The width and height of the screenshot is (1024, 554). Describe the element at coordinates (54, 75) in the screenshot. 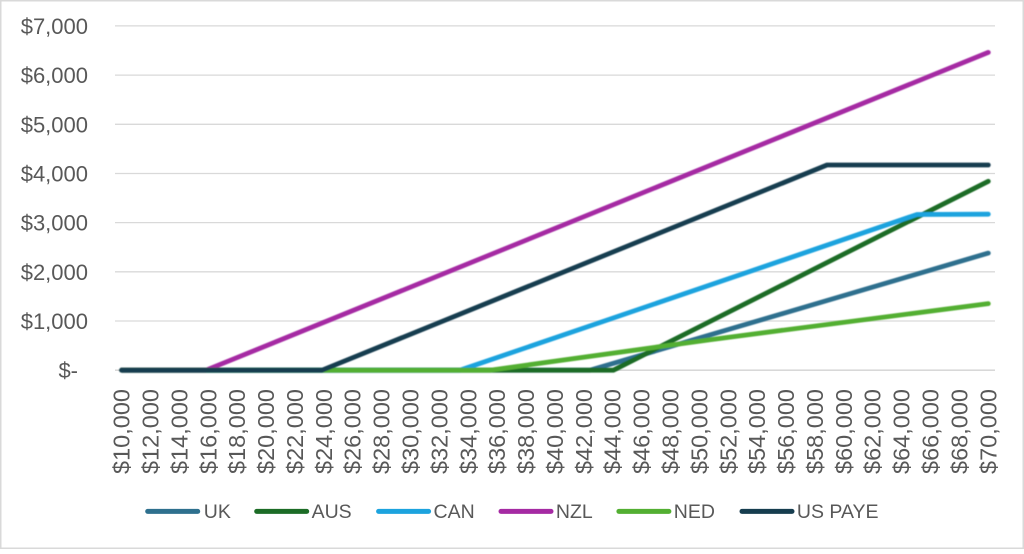

I see `svg-text: $6,000` at that location.